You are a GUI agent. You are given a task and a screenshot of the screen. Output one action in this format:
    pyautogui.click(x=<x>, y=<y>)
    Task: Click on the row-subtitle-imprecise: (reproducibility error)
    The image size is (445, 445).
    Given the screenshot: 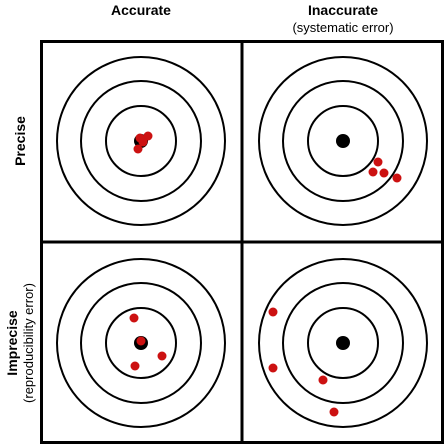 What is the action you would take?
    pyautogui.click(x=29, y=343)
    